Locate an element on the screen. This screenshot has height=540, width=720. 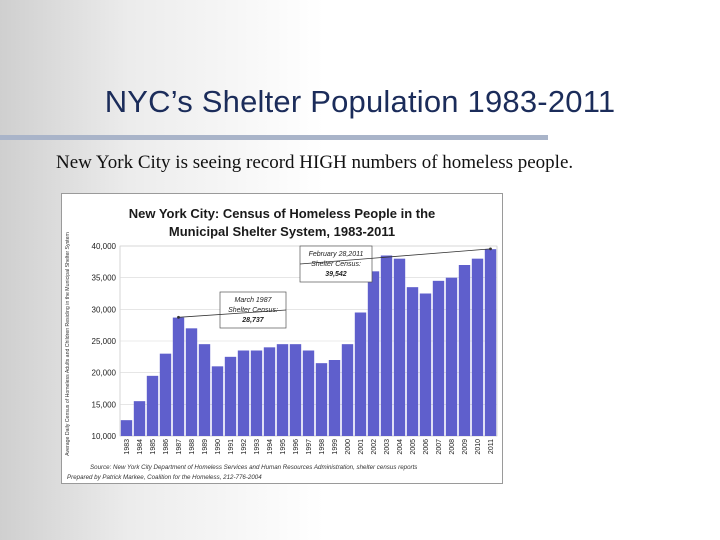
x-tick-label: 2008 is located at coordinates (452, 447).